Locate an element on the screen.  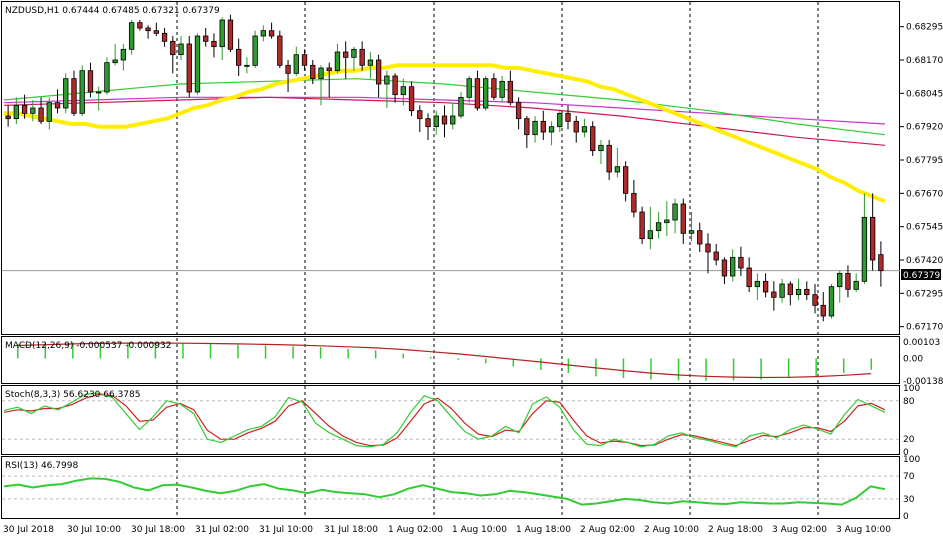
time-tick-label: 31 Jul 18:00 is located at coordinates (351, 530).